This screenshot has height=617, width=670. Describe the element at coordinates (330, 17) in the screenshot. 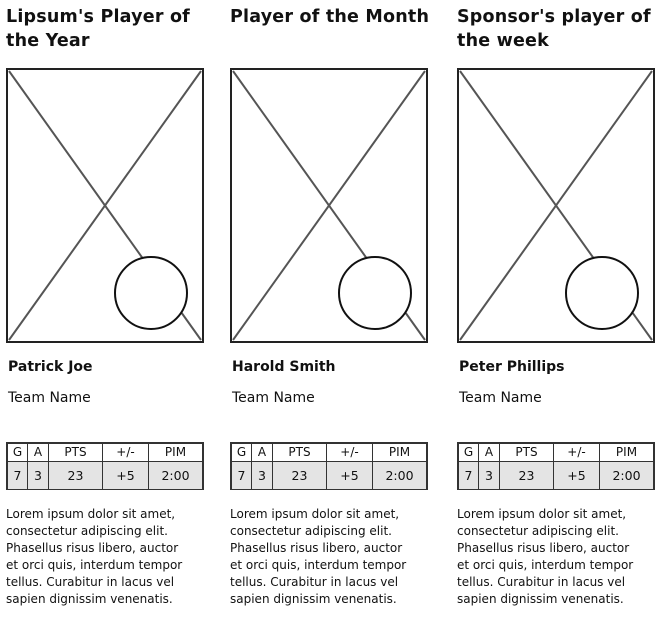

I see `award-title: Player of the Month` at that location.